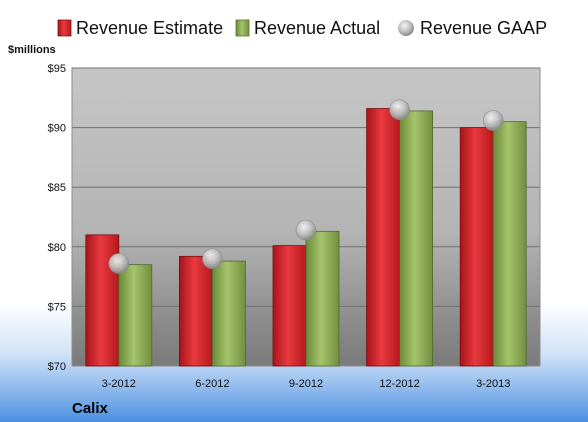 Image resolution: width=588 pixels, height=422 pixels. I want to click on x-tick-label: 9-2012, so click(306, 384).